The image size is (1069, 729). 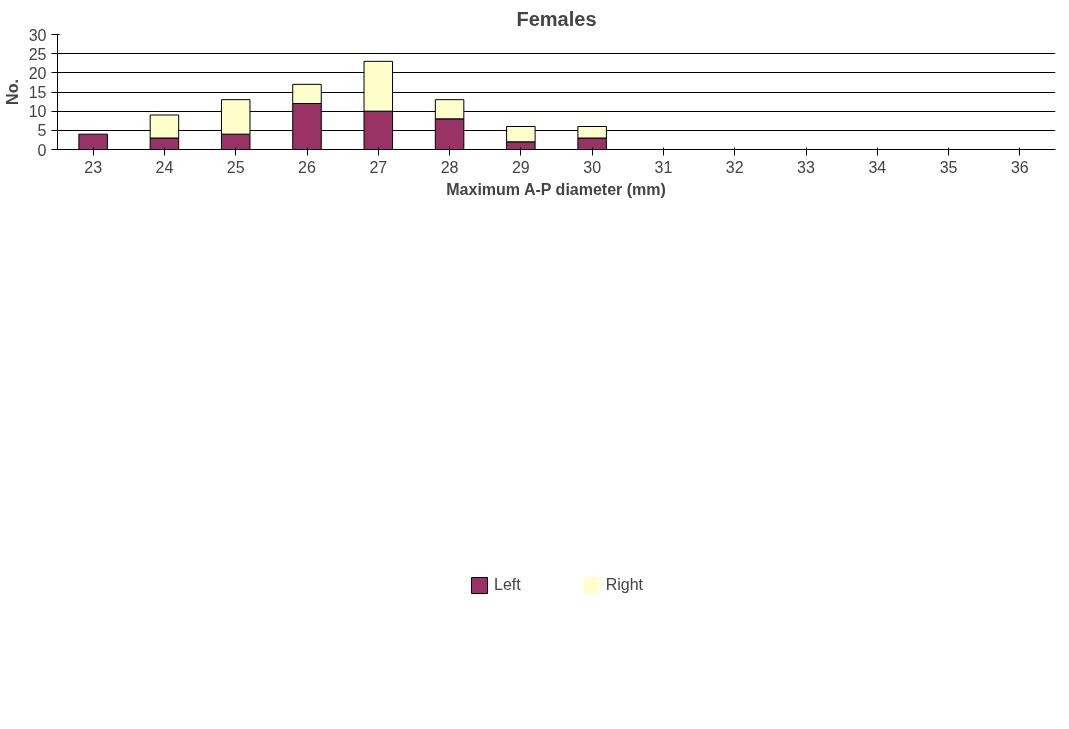 What do you see at coordinates (37, 73) in the screenshot?
I see `y-tick-label: 20` at bounding box center [37, 73].